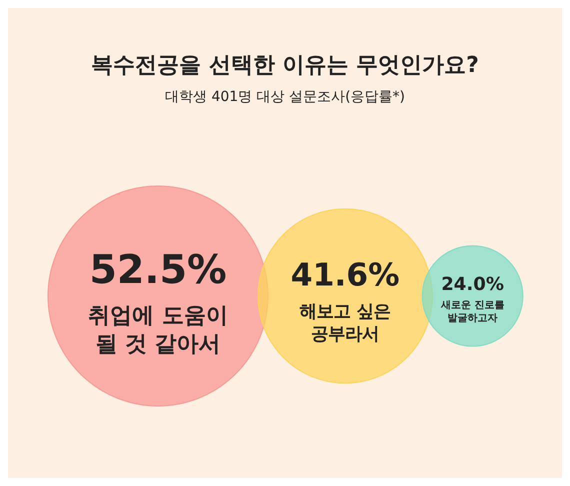 The height and width of the screenshot is (486, 570). What do you see at coordinates (472, 312) in the screenshot?
I see `category-label: 새로운 진로를 발굴하고자` at bounding box center [472, 312].